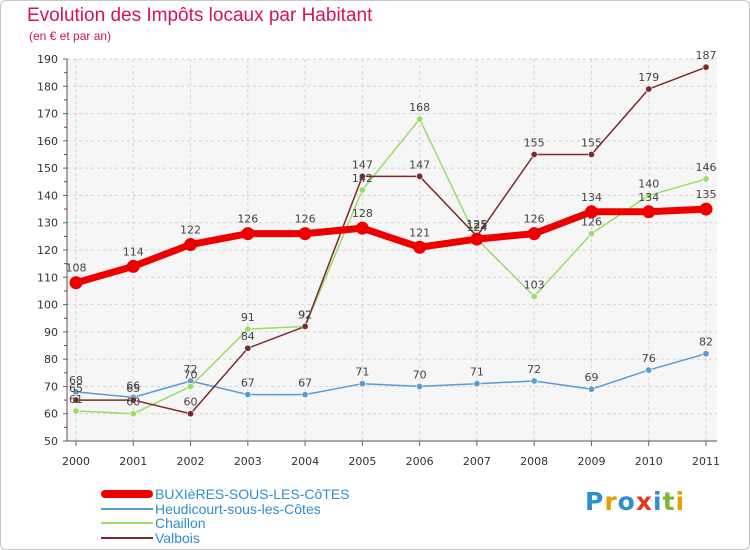  I want to click on y-tick-label: 60, so click(51, 414).